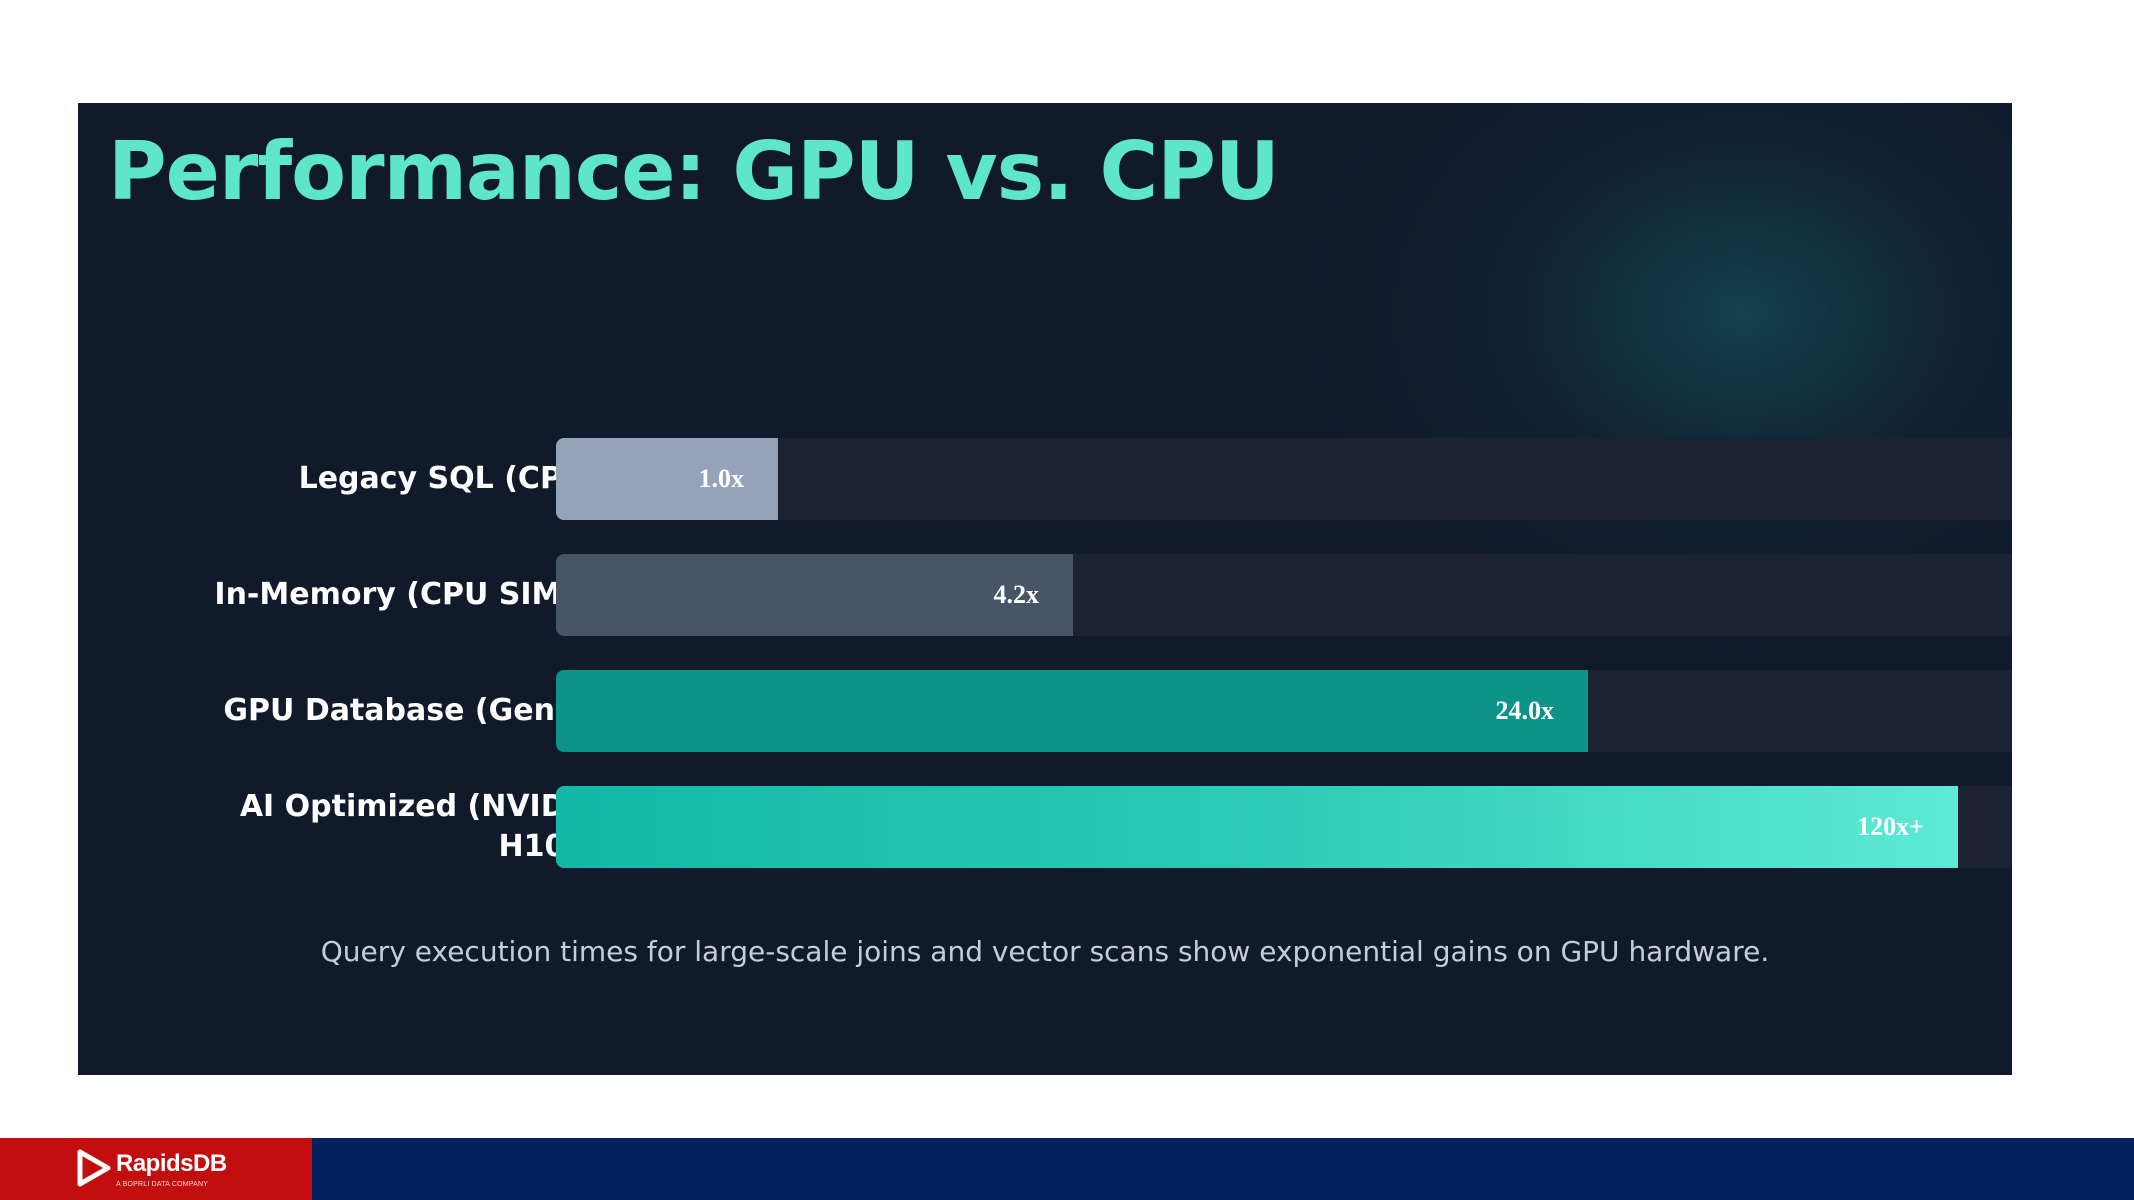 This screenshot has width=2134, height=1200. Describe the element at coordinates (694, 171) in the screenshot. I see `slide-title: Performance: GPU vs. CPU` at that location.